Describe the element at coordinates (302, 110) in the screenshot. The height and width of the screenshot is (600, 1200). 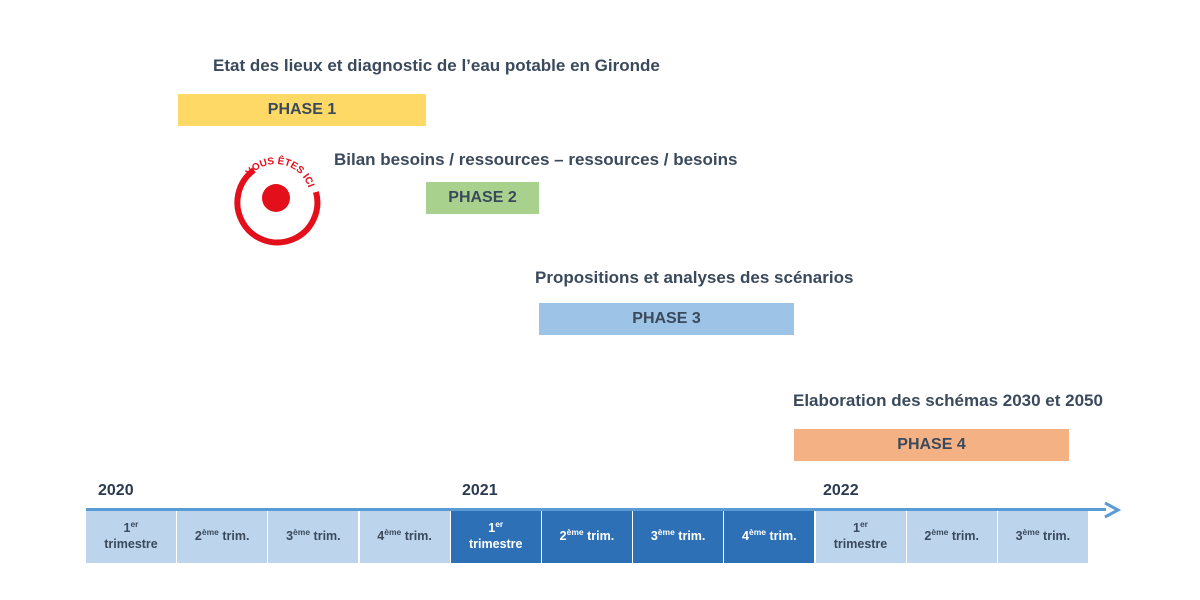
I see `phase-1-bar: PHASE 1` at that location.